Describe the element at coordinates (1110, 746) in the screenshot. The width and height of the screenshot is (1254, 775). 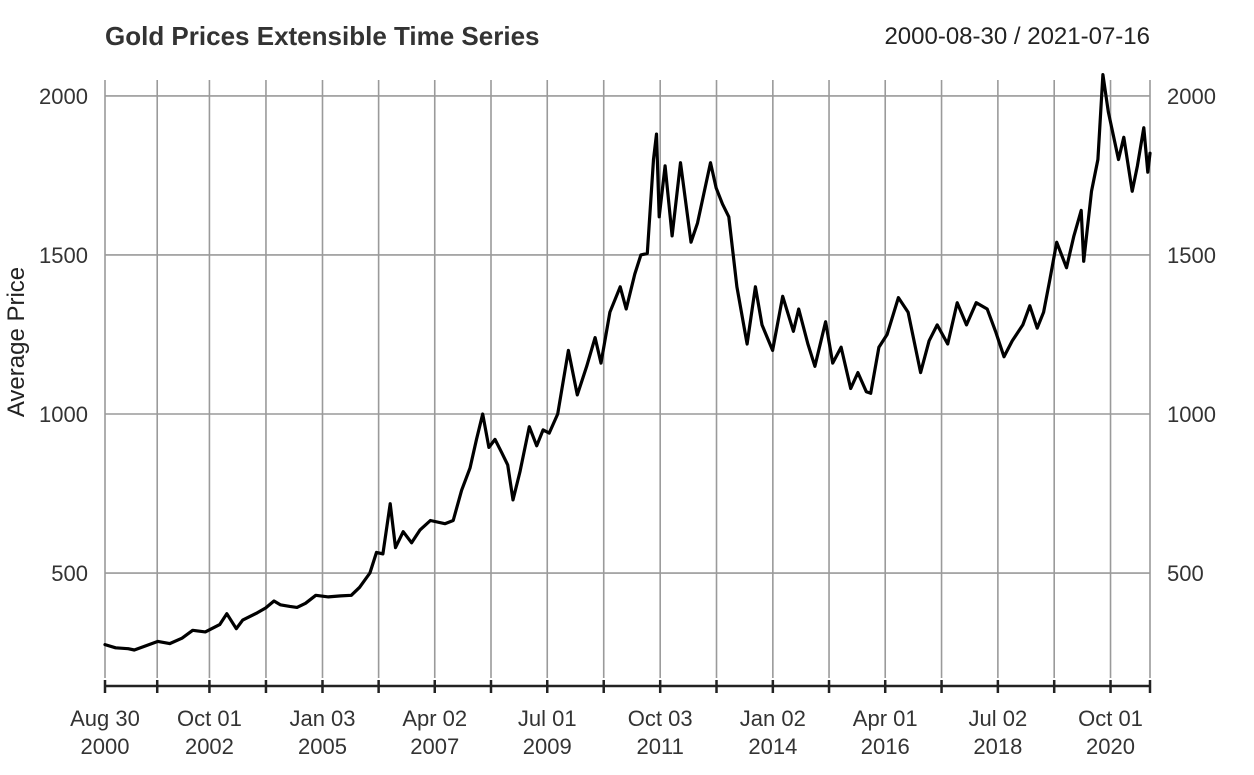
I see `x-tick-year-9: 2020` at that location.